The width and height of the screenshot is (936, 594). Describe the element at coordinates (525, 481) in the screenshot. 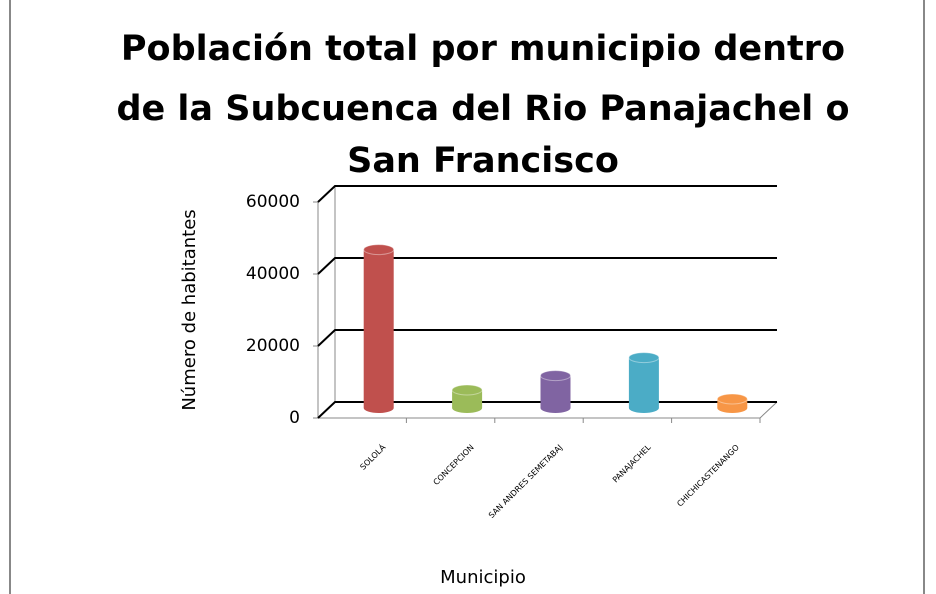

I see `x-tick-label: SAN ANDRES SEMETABAJ` at that location.